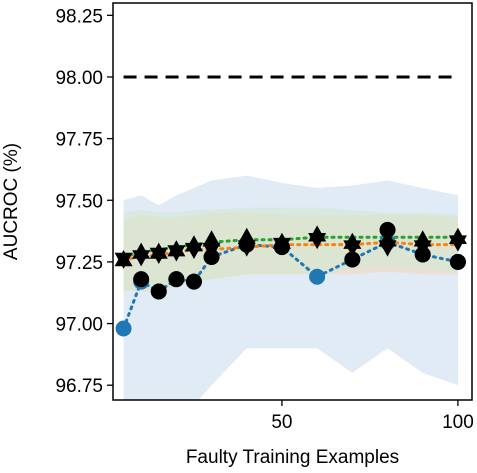 The height and width of the screenshot is (473, 477). Describe the element at coordinates (79, 16) in the screenshot. I see `y-tick-label: 98.25` at that location.